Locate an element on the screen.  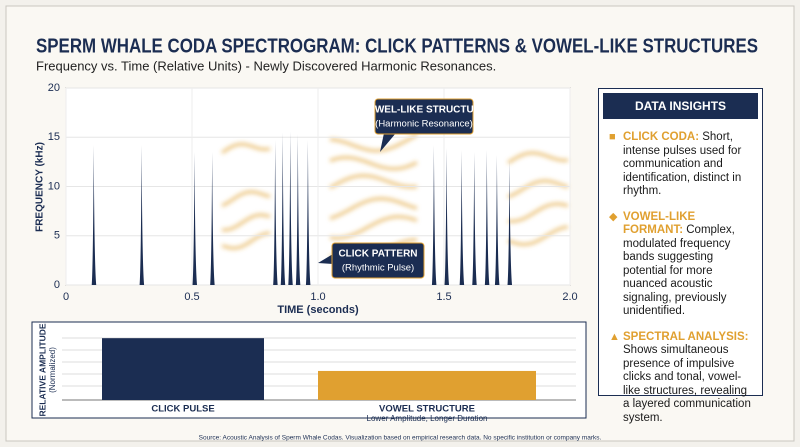
annotation-text: (Harmonic Resonance) is located at coordinates (424, 124).